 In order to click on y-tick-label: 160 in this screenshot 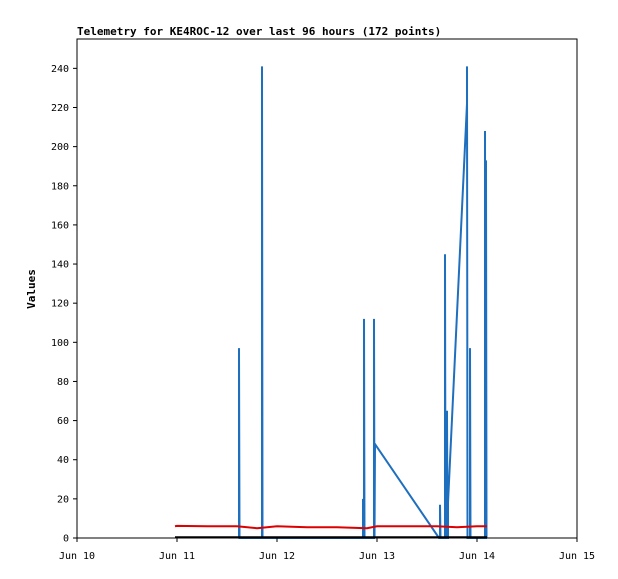, I will do `click(60, 225)`.